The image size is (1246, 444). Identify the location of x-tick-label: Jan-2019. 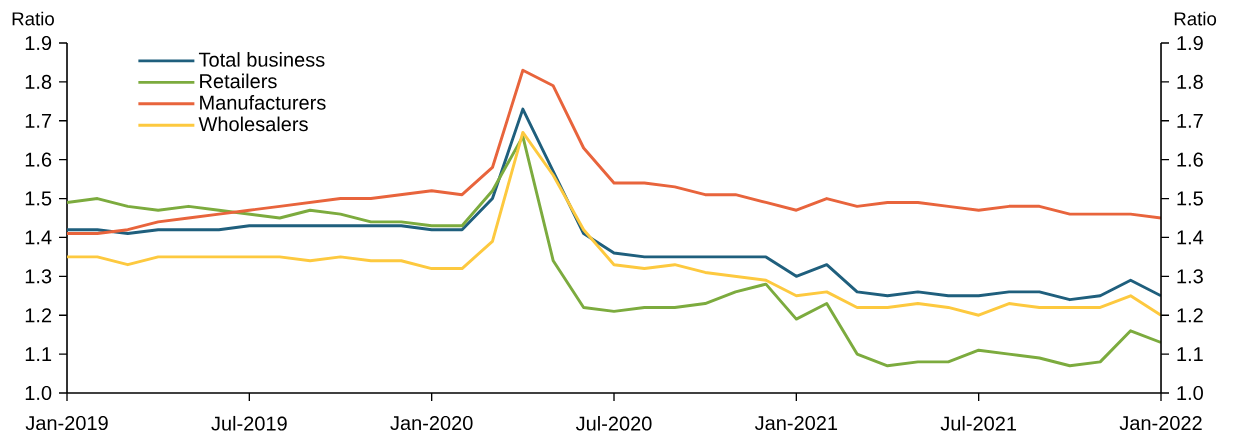
(66, 423).